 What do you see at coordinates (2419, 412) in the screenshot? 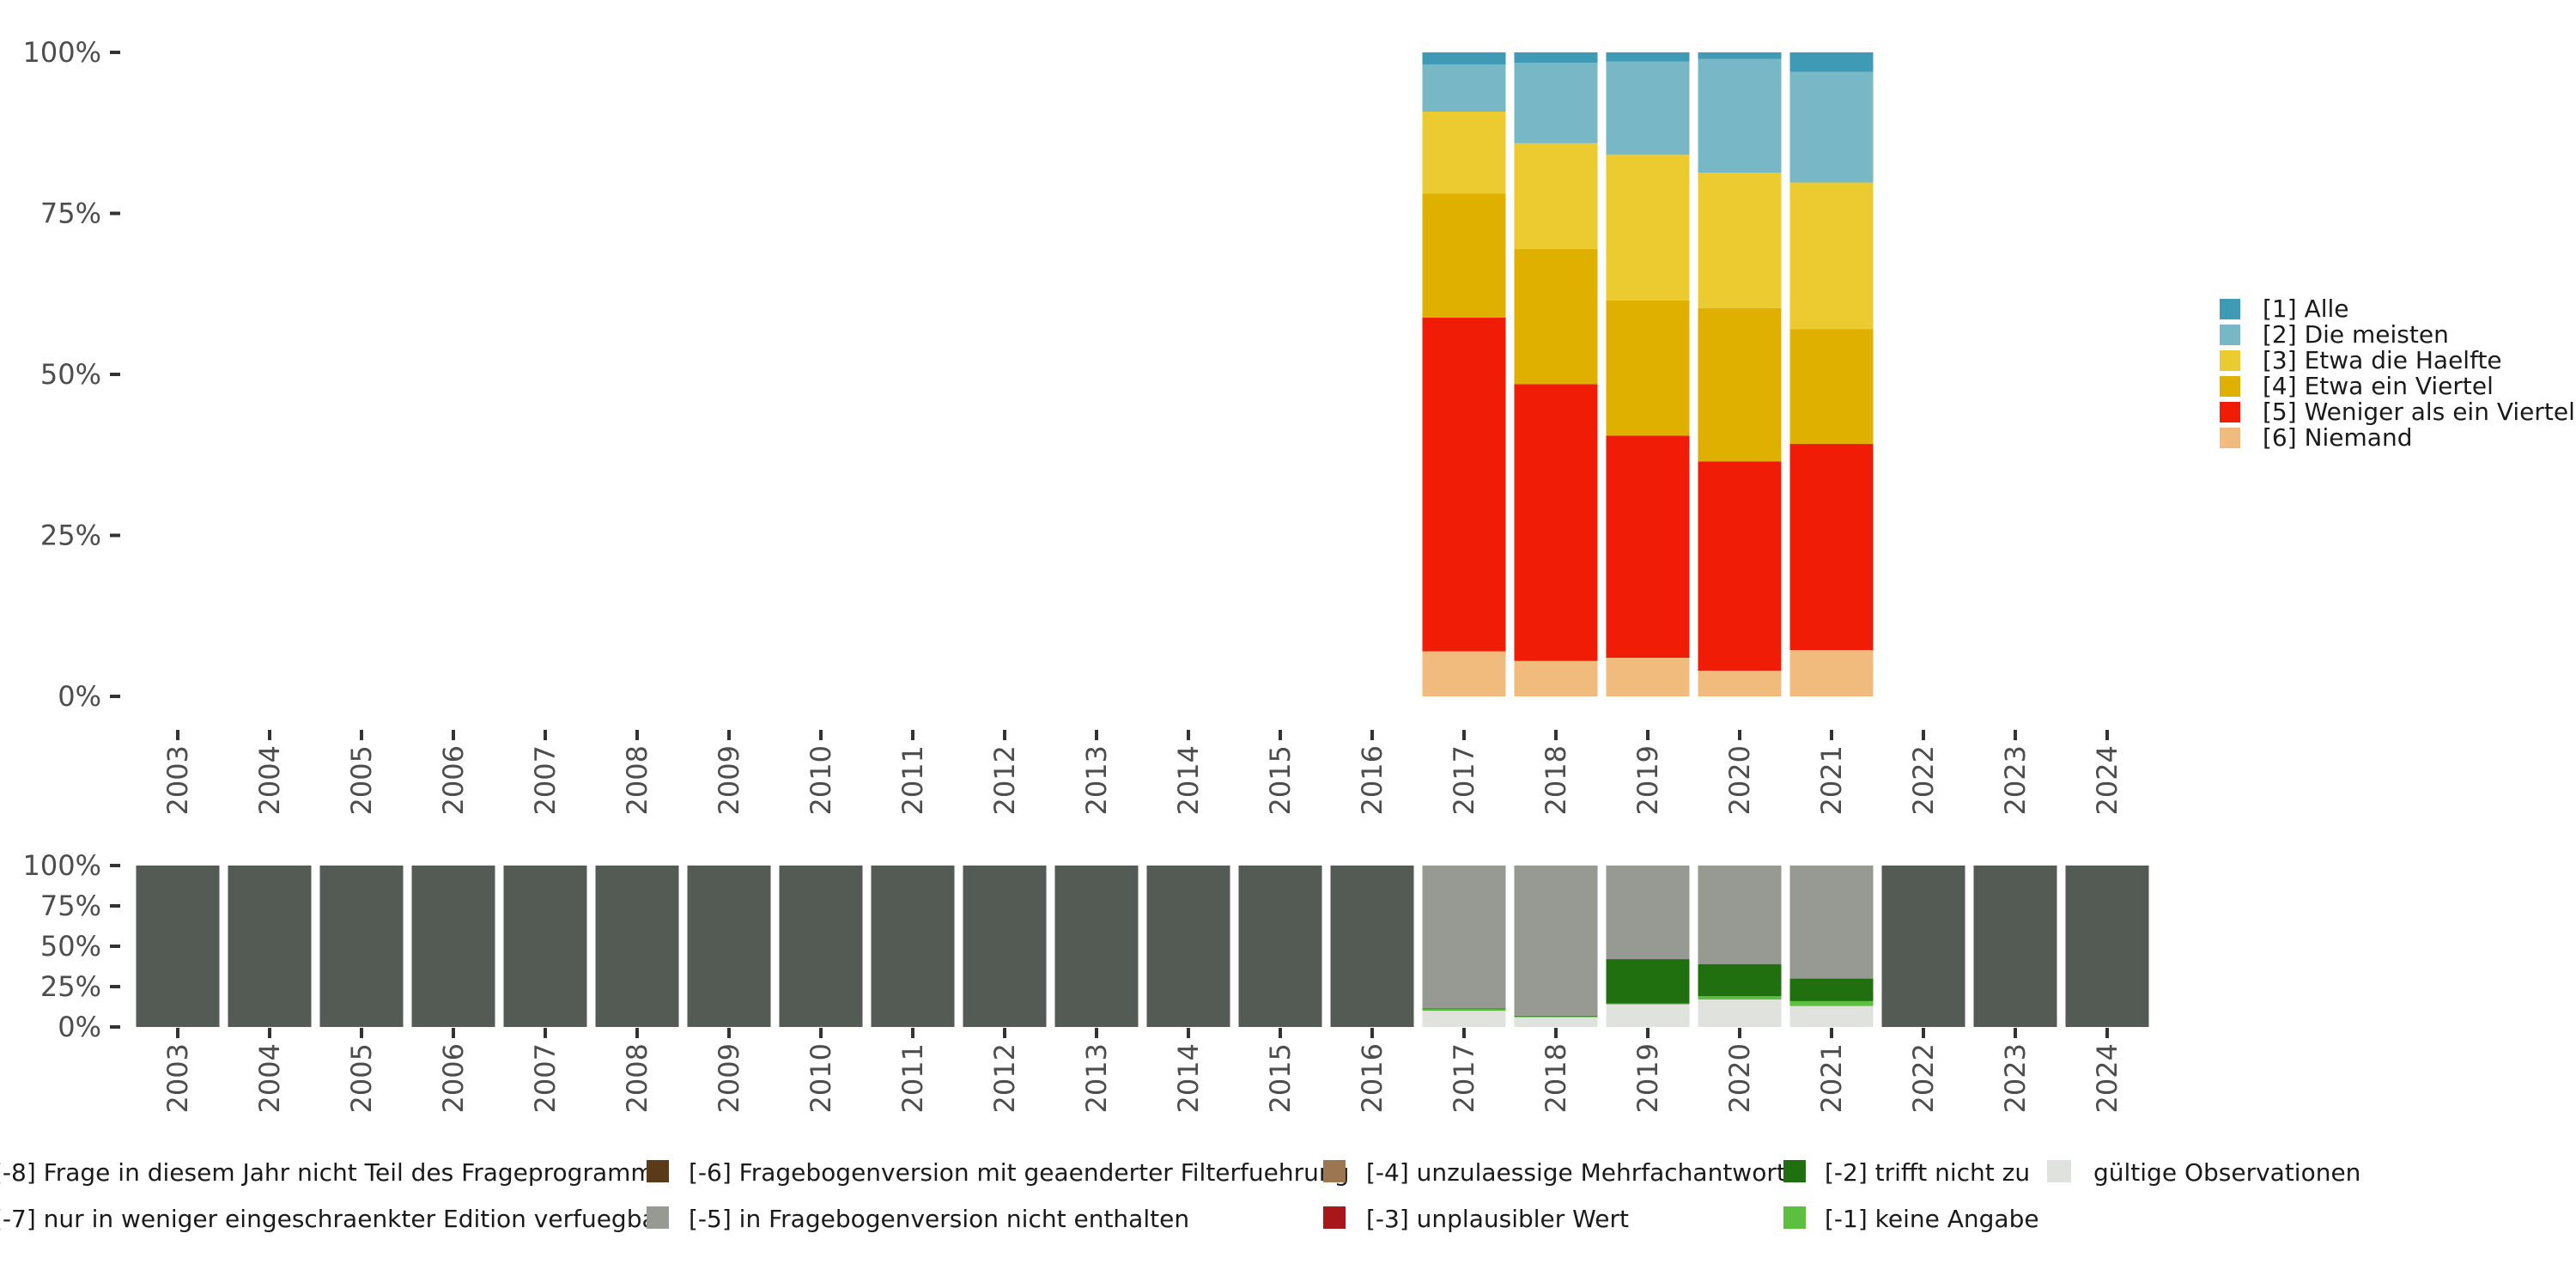
I see `legend-label: [5] Weniger als ein Viertel` at bounding box center [2419, 412].